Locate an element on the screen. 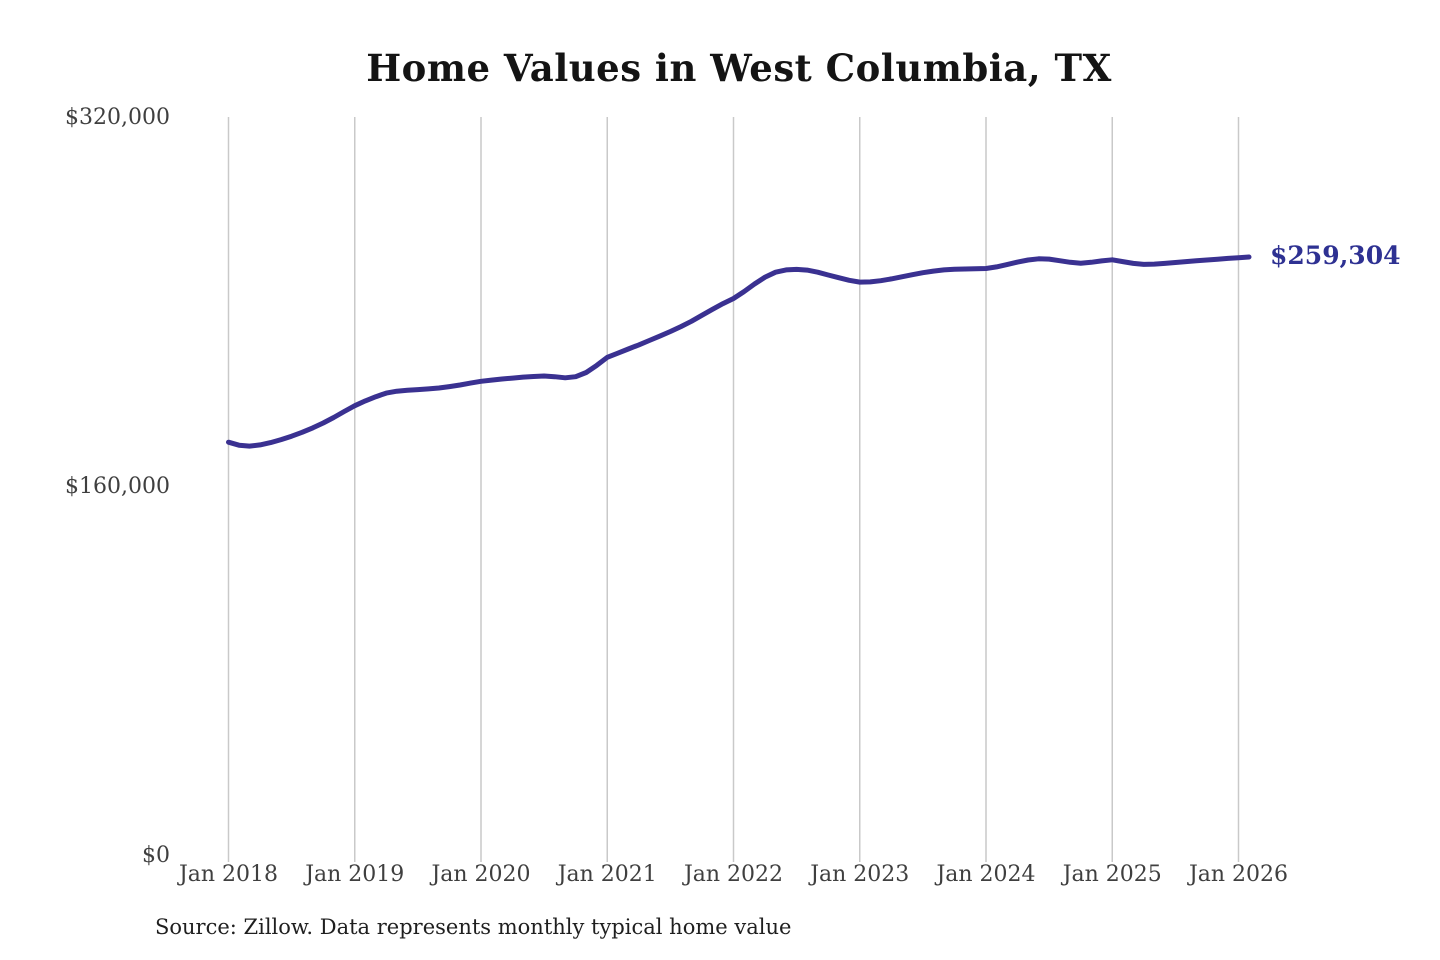 The height and width of the screenshot is (960, 1440). x-tick-label: Jan 2022 is located at coordinates (732, 874).